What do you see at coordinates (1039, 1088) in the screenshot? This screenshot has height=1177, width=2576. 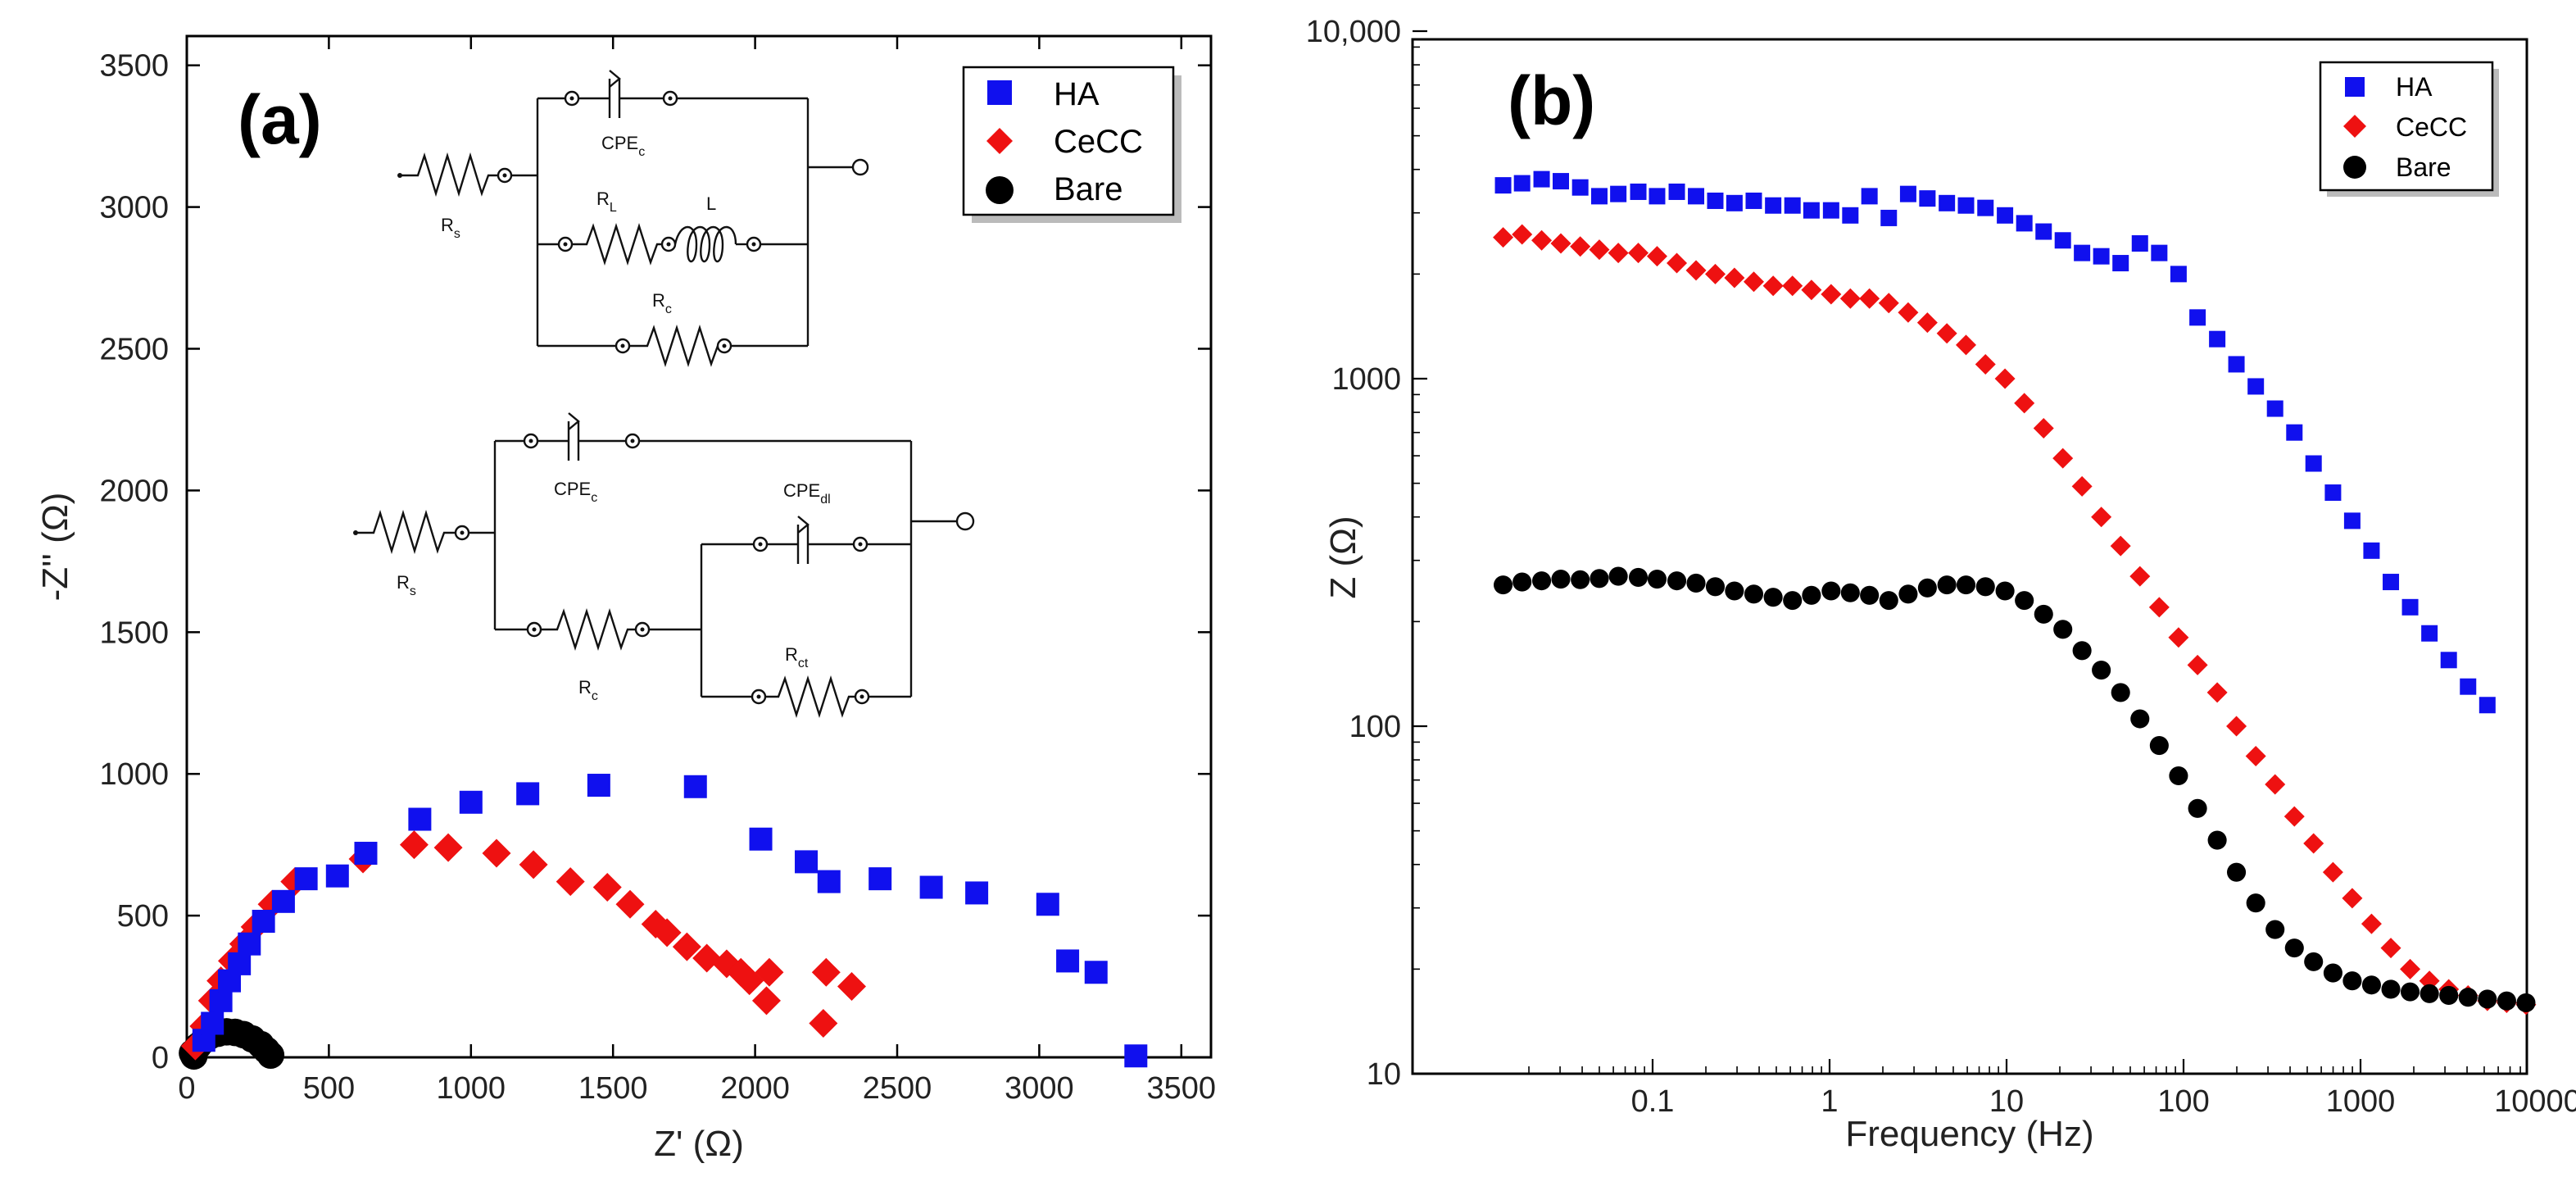 I see `x-tick-label-a: 3000` at bounding box center [1039, 1088].